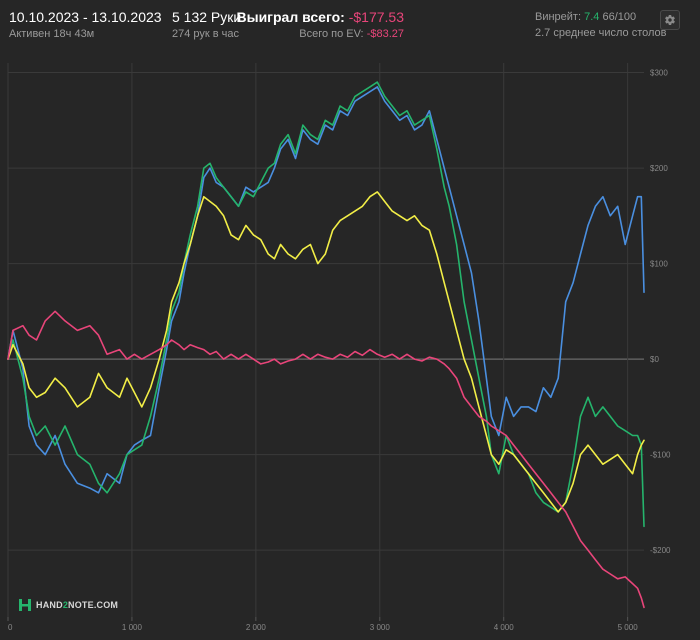 This screenshot has height=640, width=700. I want to click on logo-text: HAND2NOTE.COM, so click(77, 605).